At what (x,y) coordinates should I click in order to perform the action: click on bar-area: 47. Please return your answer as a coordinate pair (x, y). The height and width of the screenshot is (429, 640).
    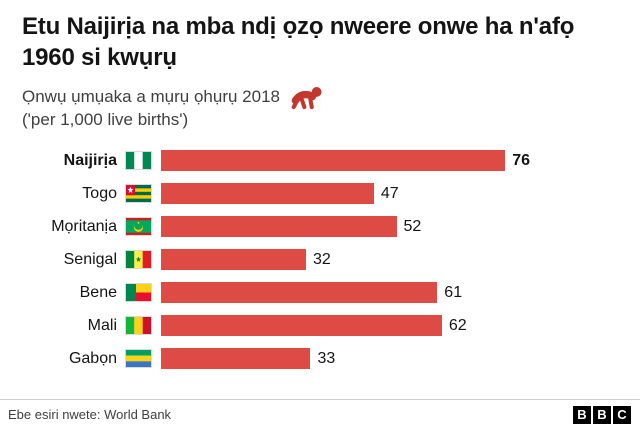
    Looking at the image, I should click on (390, 194).